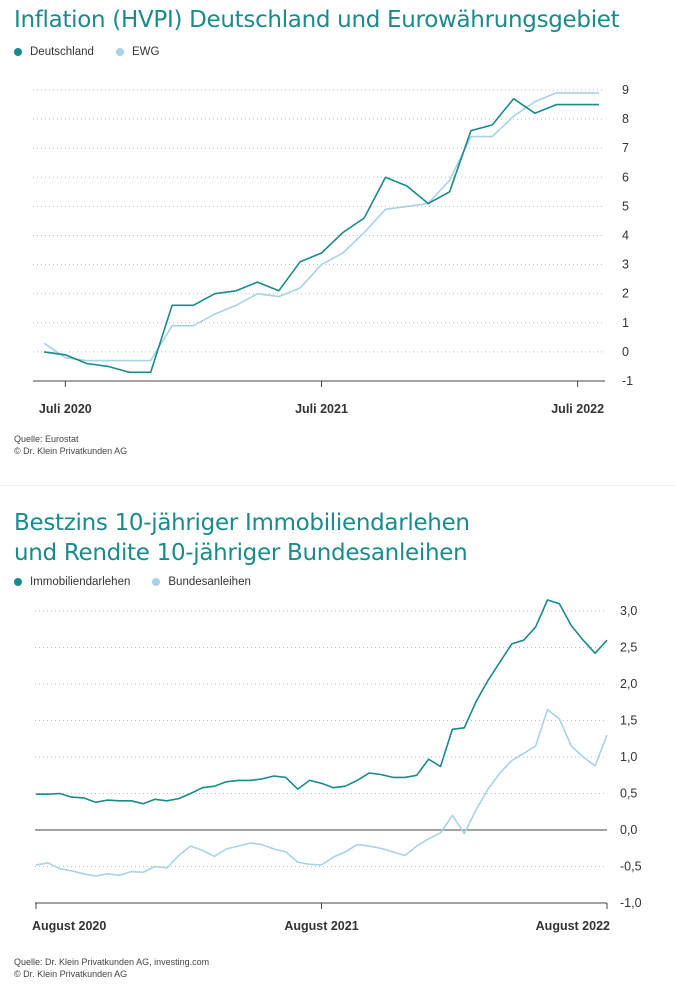 The image size is (676, 1000). I want to click on y-tick-label: 2,0, so click(628, 684).